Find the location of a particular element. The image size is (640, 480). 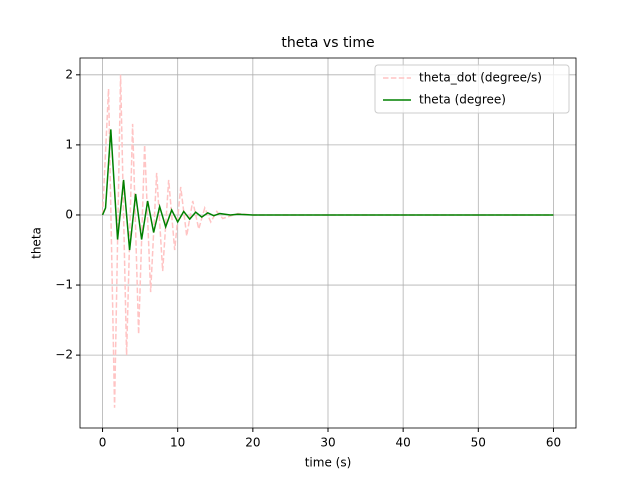

y-tick-label: 0 is located at coordinates (69, 214).